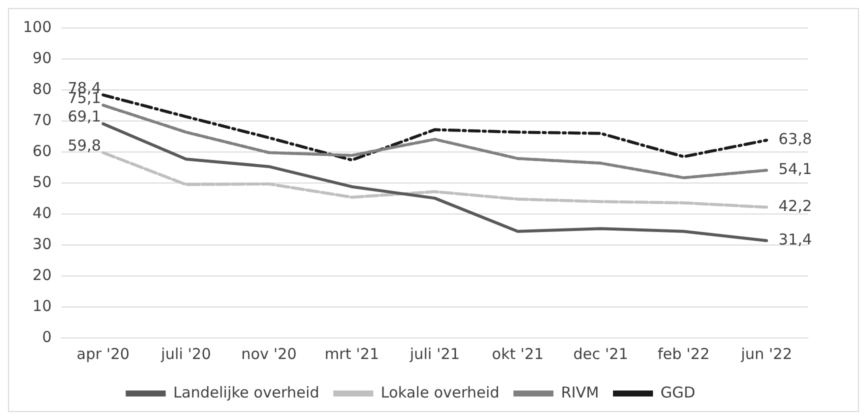  Describe the element at coordinates (42, 151) in the screenshot. I see `y-tick-label: 60` at that location.